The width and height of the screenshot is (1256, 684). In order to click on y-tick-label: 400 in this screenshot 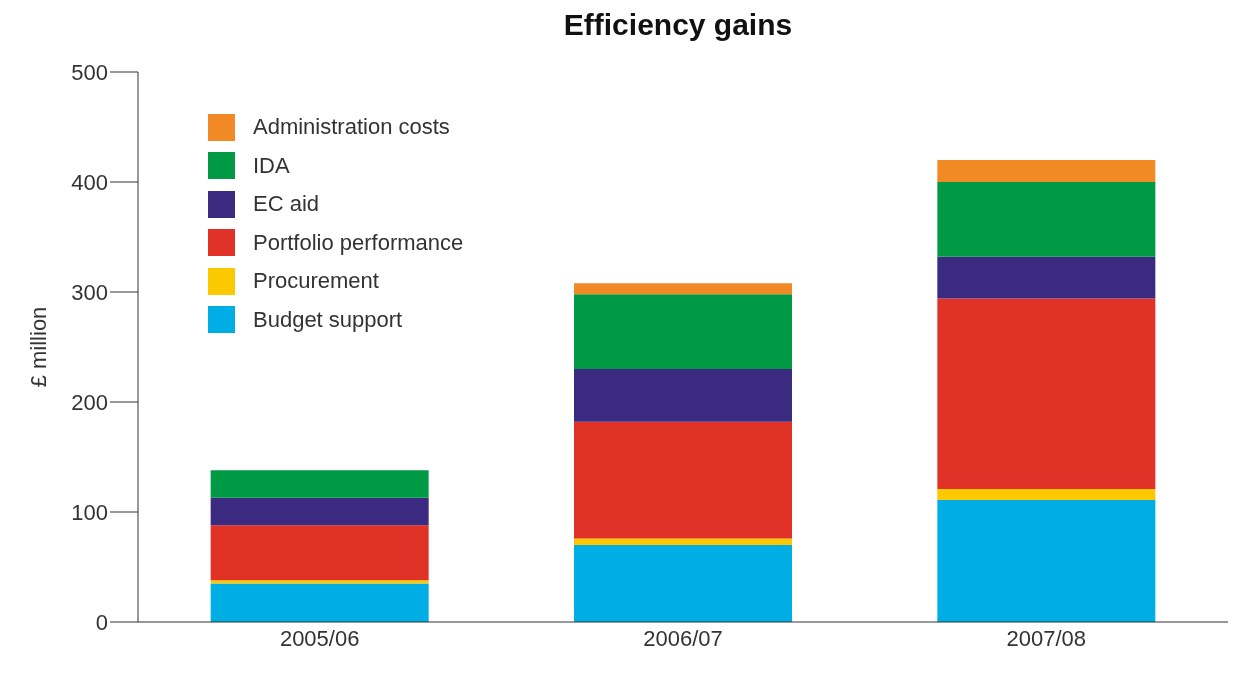, I will do `click(89, 182)`.